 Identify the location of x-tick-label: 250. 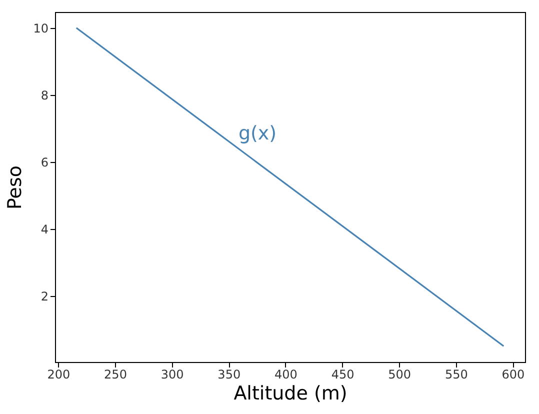
(115, 375).